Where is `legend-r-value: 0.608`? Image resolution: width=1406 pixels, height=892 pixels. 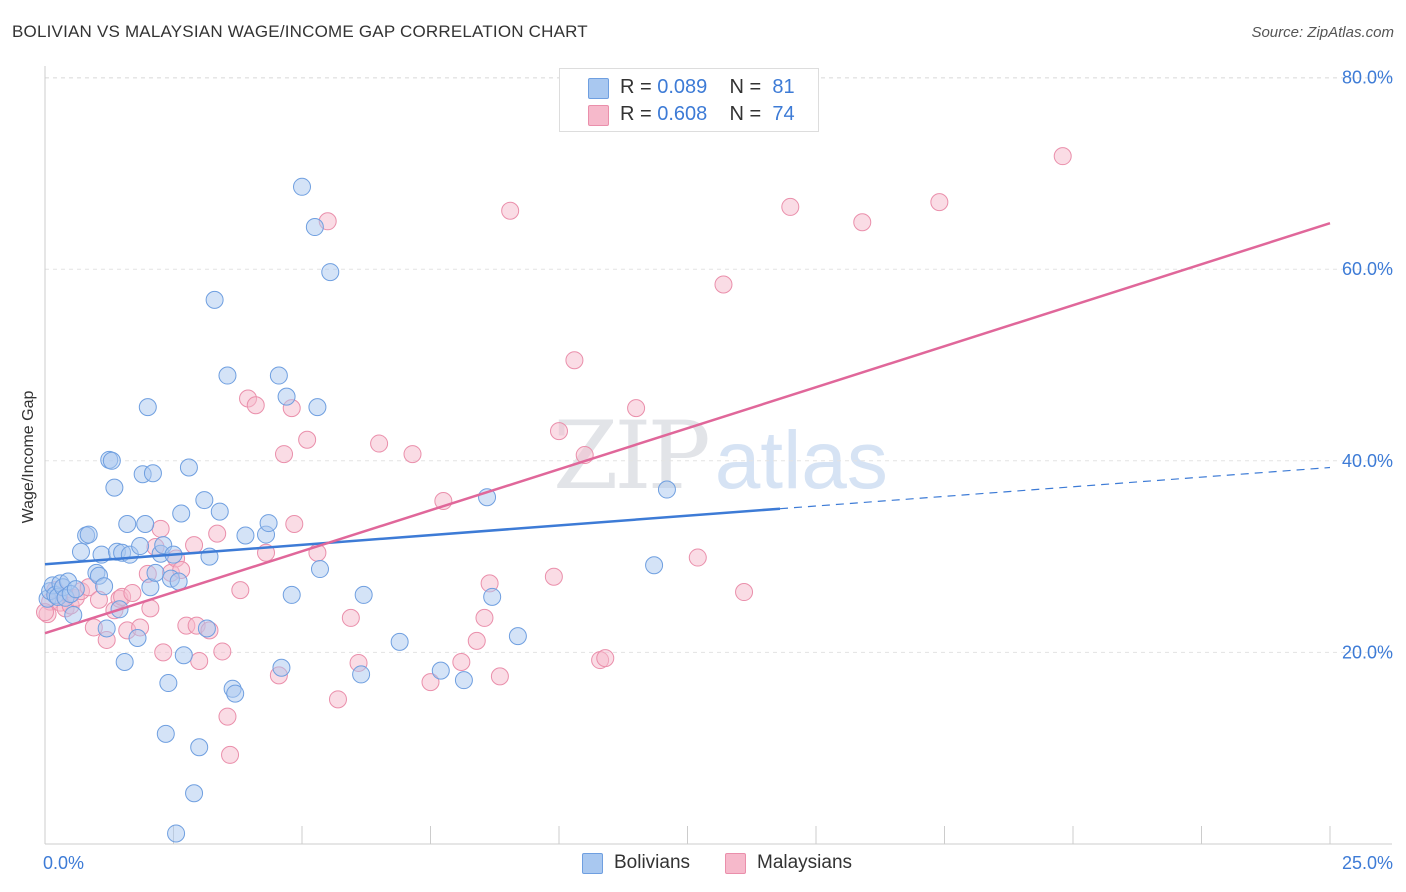
legend-r-value: 0.608 is located at coordinates (682, 114).